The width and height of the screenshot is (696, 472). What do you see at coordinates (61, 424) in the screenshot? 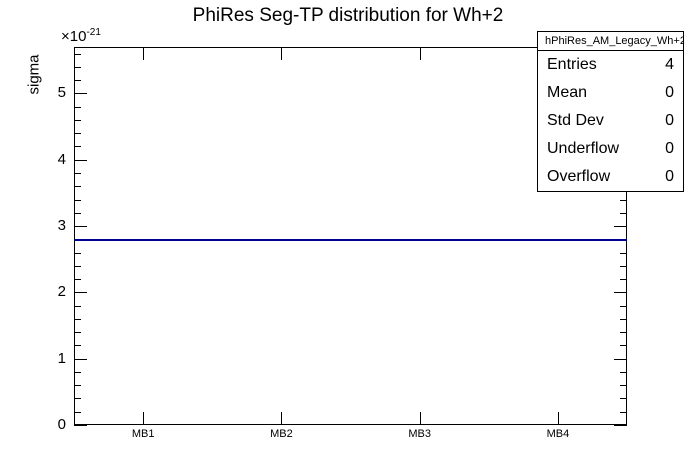
I see `y-axis-tick-label: 0` at bounding box center [61, 424].